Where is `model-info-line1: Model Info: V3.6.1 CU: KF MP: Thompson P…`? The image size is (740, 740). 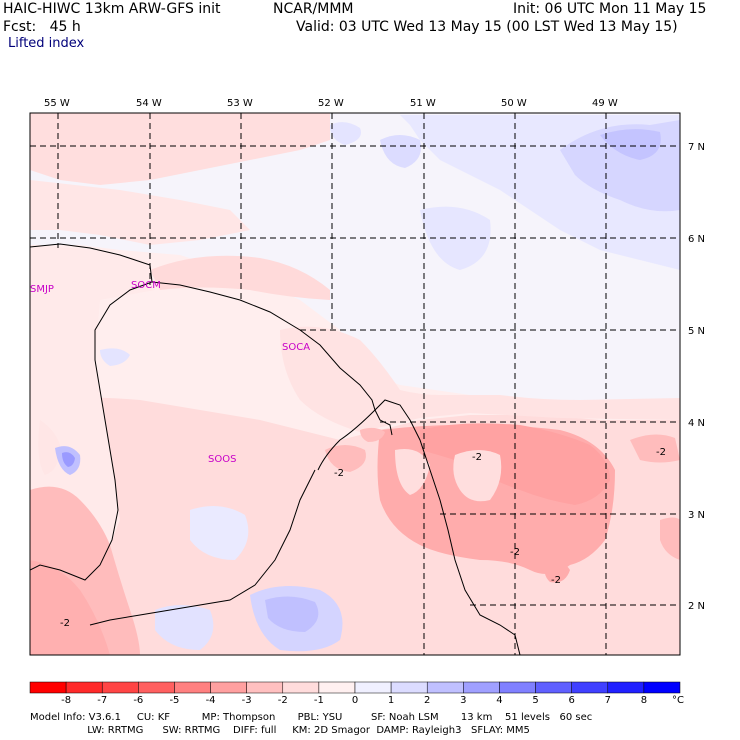
model-info-line1: Model Info: V3.6.1 CU: KF MP: Thompson P… is located at coordinates (311, 717).